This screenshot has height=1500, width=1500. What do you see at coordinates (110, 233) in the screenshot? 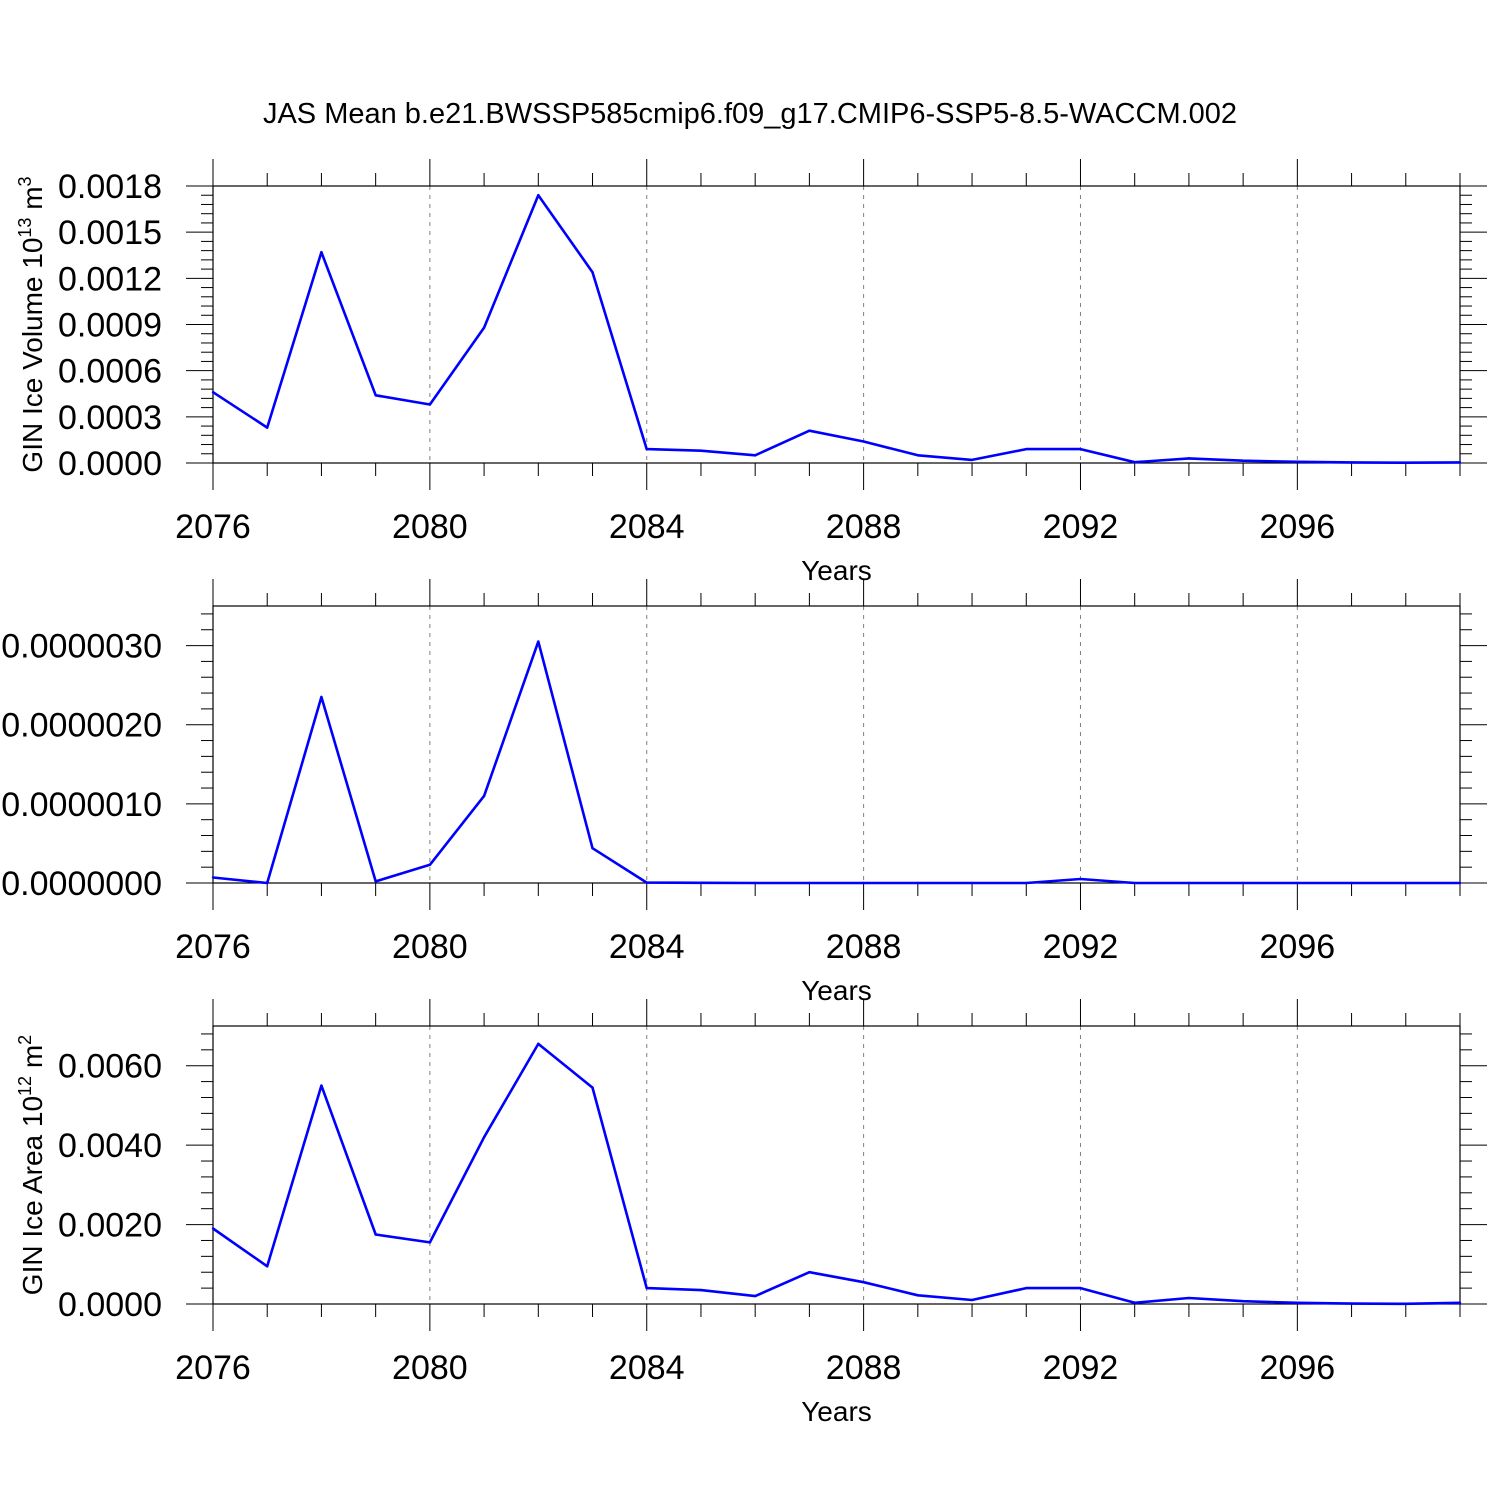
I see `y-tick-label: 0.0015` at bounding box center [110, 233].